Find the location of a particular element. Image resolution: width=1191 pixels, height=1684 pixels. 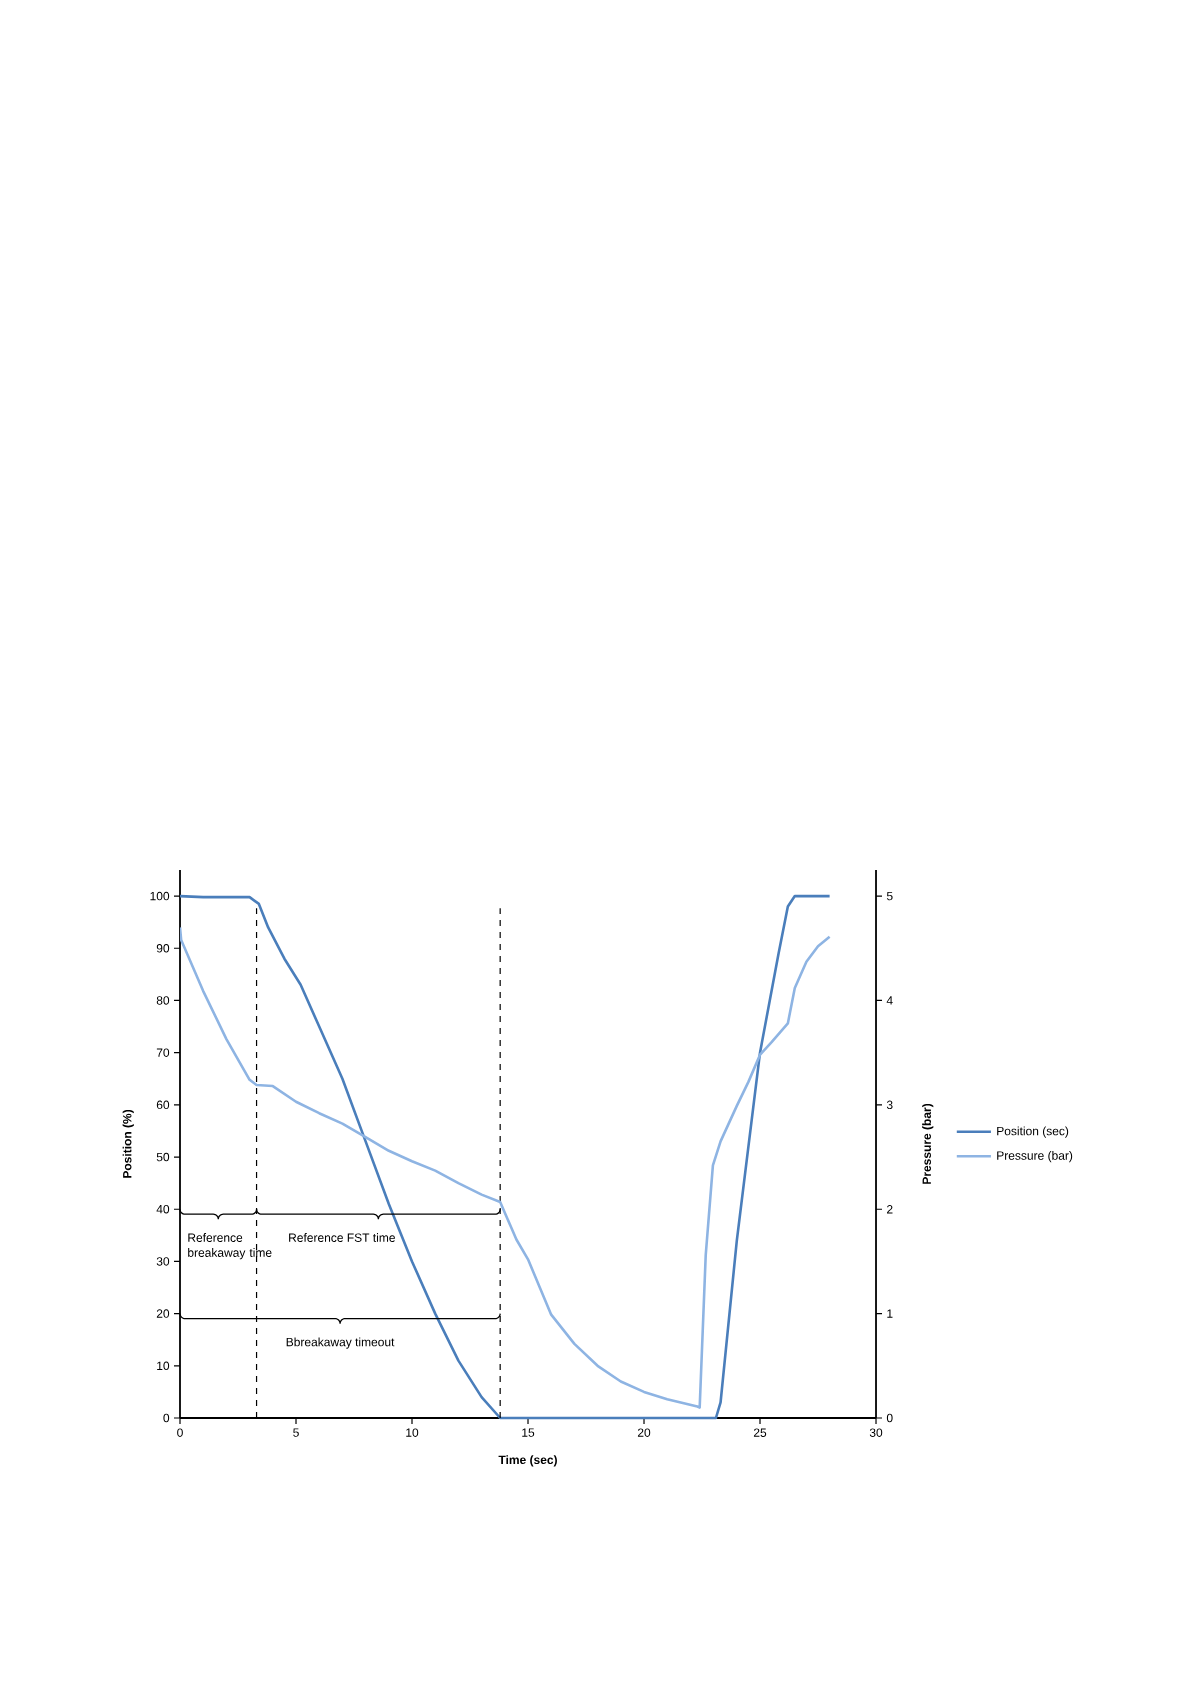

x-tick-label: 15 is located at coordinates (528, 1432).